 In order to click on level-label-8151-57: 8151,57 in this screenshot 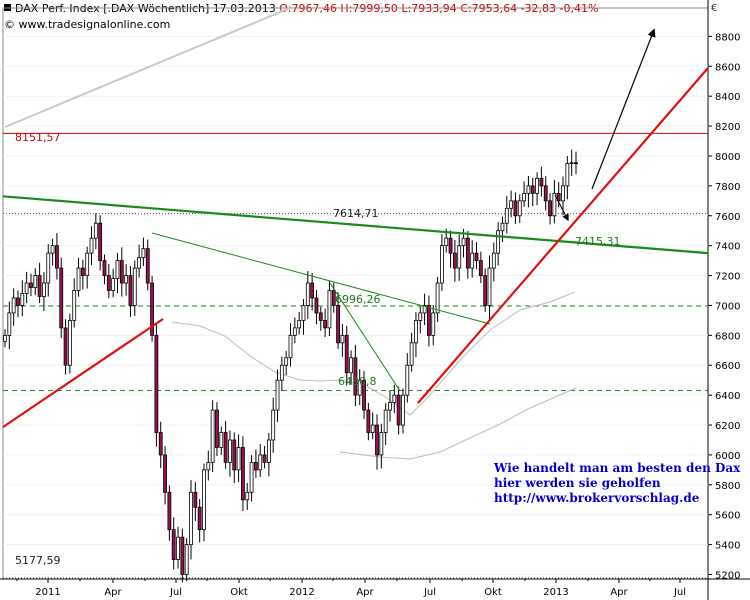, I will do `click(38, 137)`.